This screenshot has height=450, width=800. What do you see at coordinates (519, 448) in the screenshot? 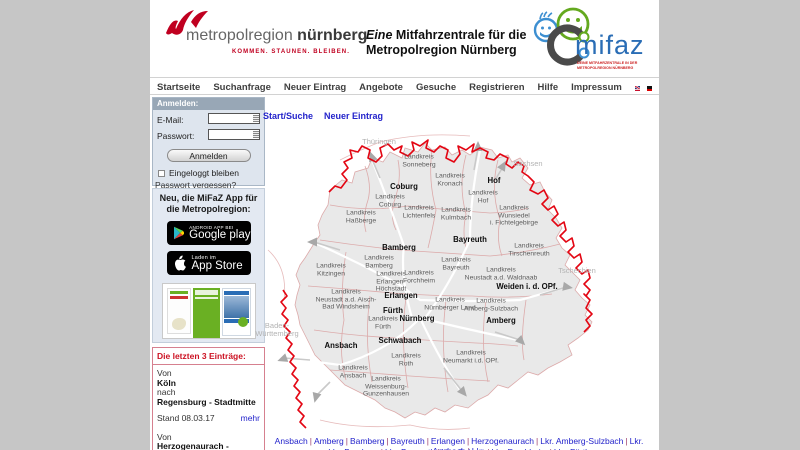
I see `region-link-lkr-forchheim: Lkr. Forchheim` at bounding box center [519, 448].